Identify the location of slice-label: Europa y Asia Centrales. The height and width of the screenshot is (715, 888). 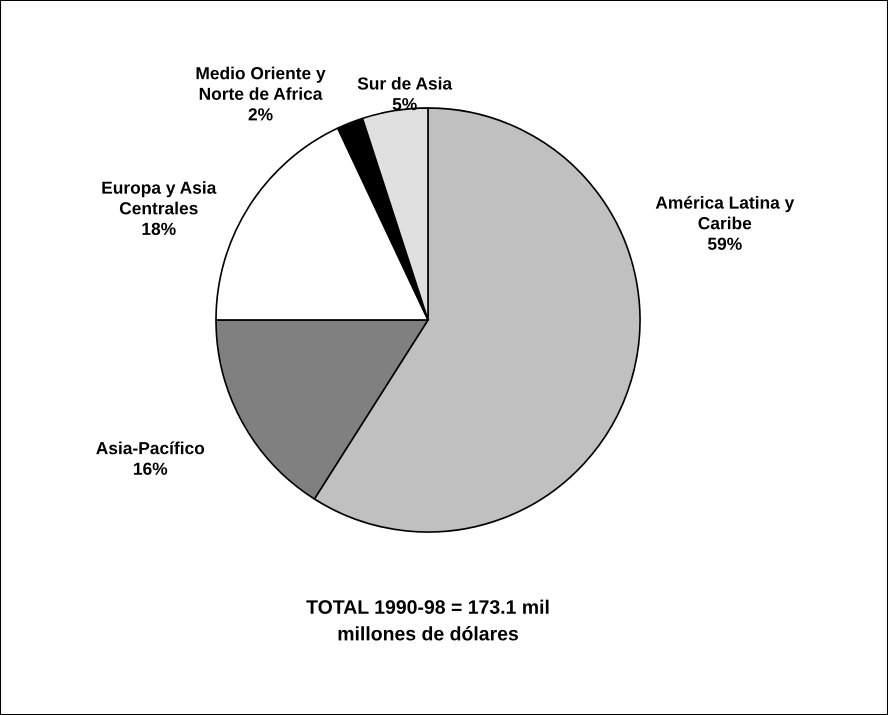
(159, 197).